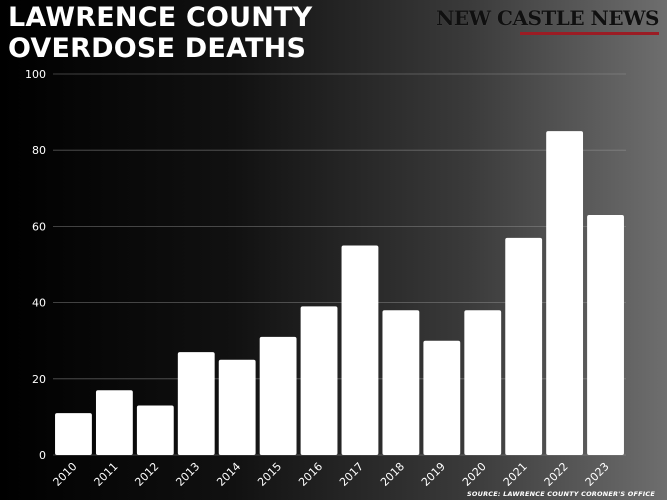 The width and height of the screenshot is (667, 500). What do you see at coordinates (392, 474) in the screenshot?
I see `x-tick-label-2018: 2018` at bounding box center [392, 474].